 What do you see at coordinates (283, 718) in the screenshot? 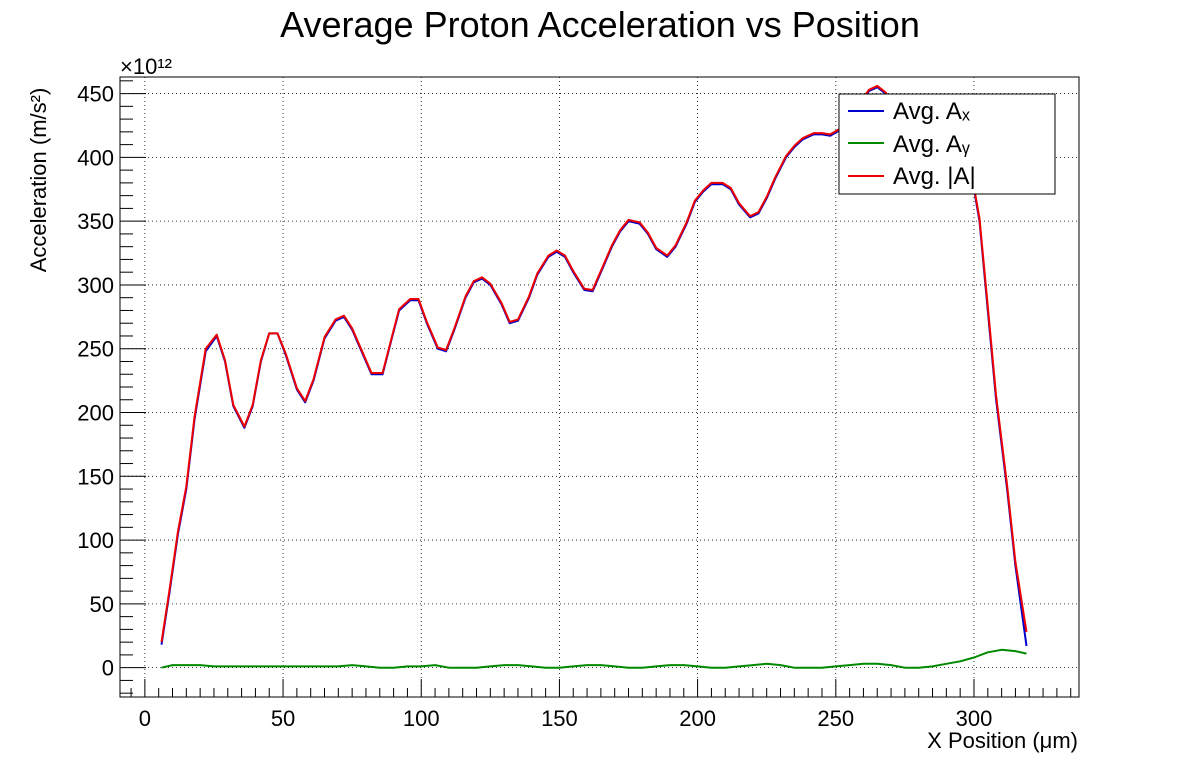
I see `x-tick-label: 50` at bounding box center [283, 718].